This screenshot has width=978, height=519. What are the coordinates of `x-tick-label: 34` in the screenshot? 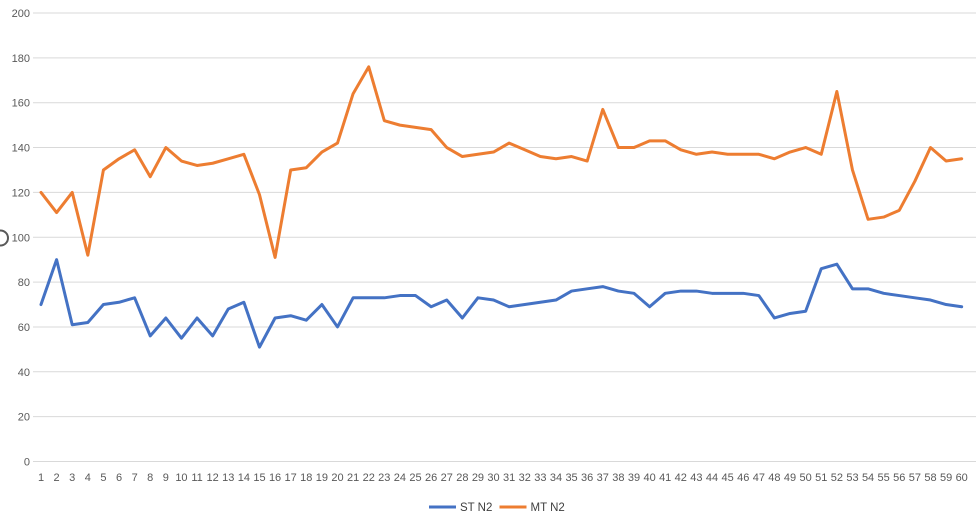 It's located at (556, 478).